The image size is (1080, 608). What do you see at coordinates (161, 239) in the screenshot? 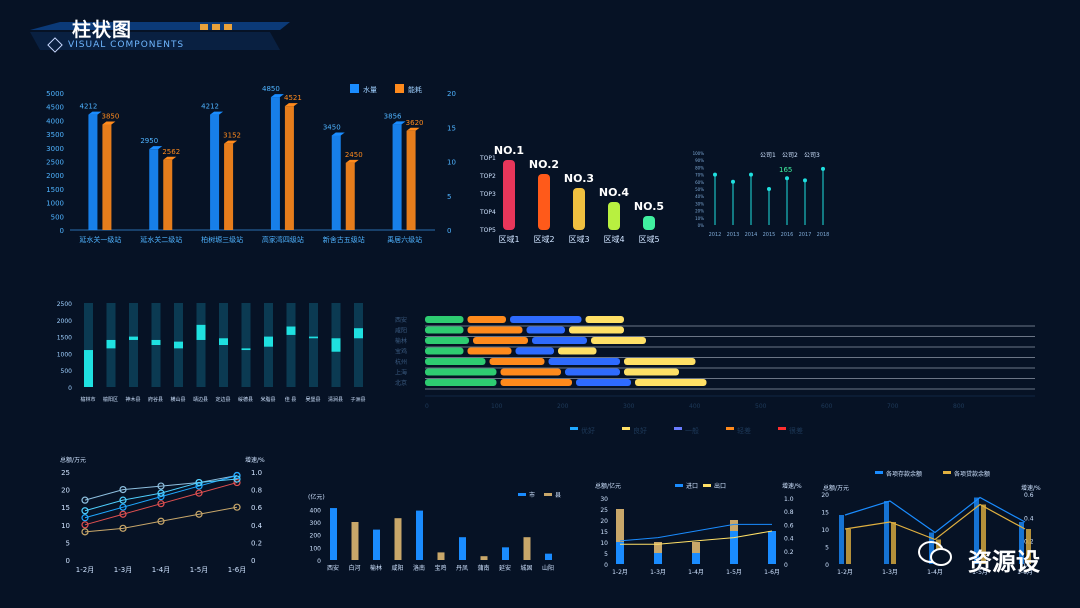
I see `x-tick-label: 延水关二级站` at bounding box center [161, 239].